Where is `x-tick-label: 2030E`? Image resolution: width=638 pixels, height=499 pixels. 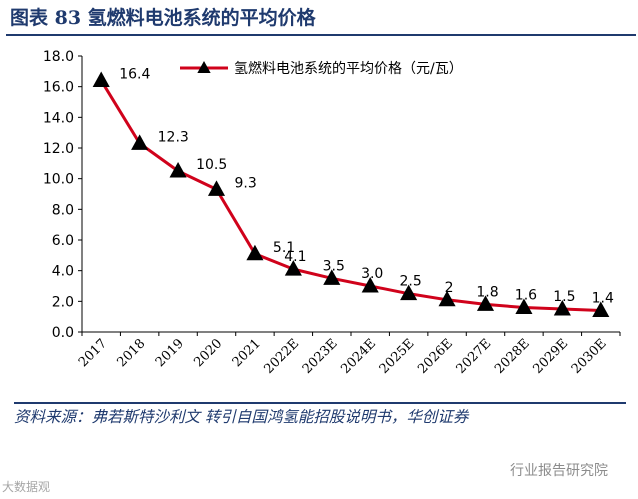 x-tick-label: 2030E is located at coordinates (589, 356).